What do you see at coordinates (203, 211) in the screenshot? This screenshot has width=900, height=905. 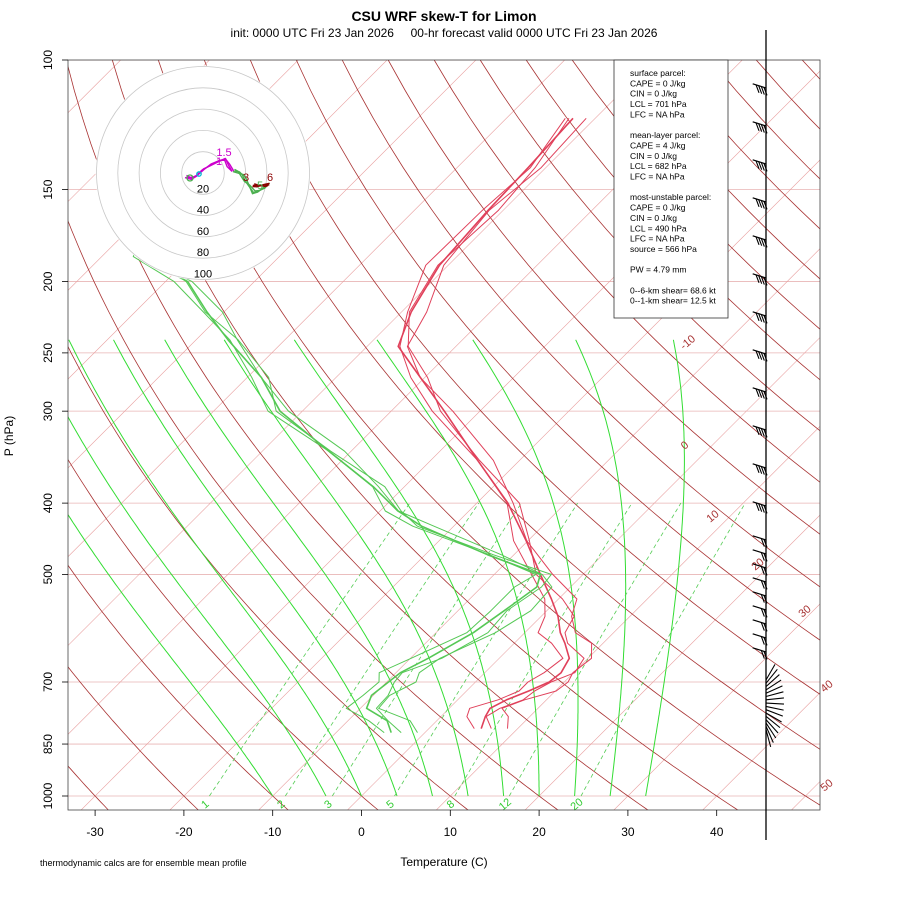 I see `hodograph-ring-label: 40` at bounding box center [203, 211].